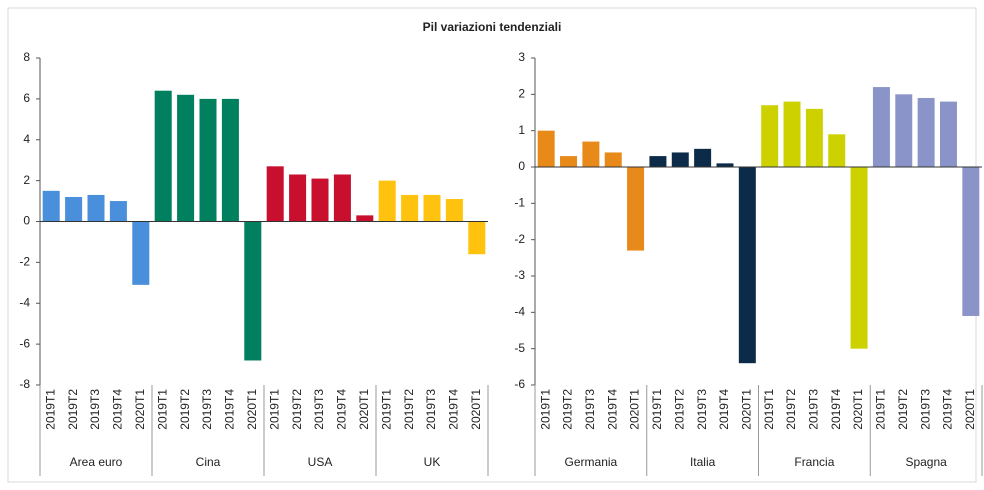 The height and width of the screenshot is (490, 984). I want to click on y-tick-label: -8, so click(24, 384).